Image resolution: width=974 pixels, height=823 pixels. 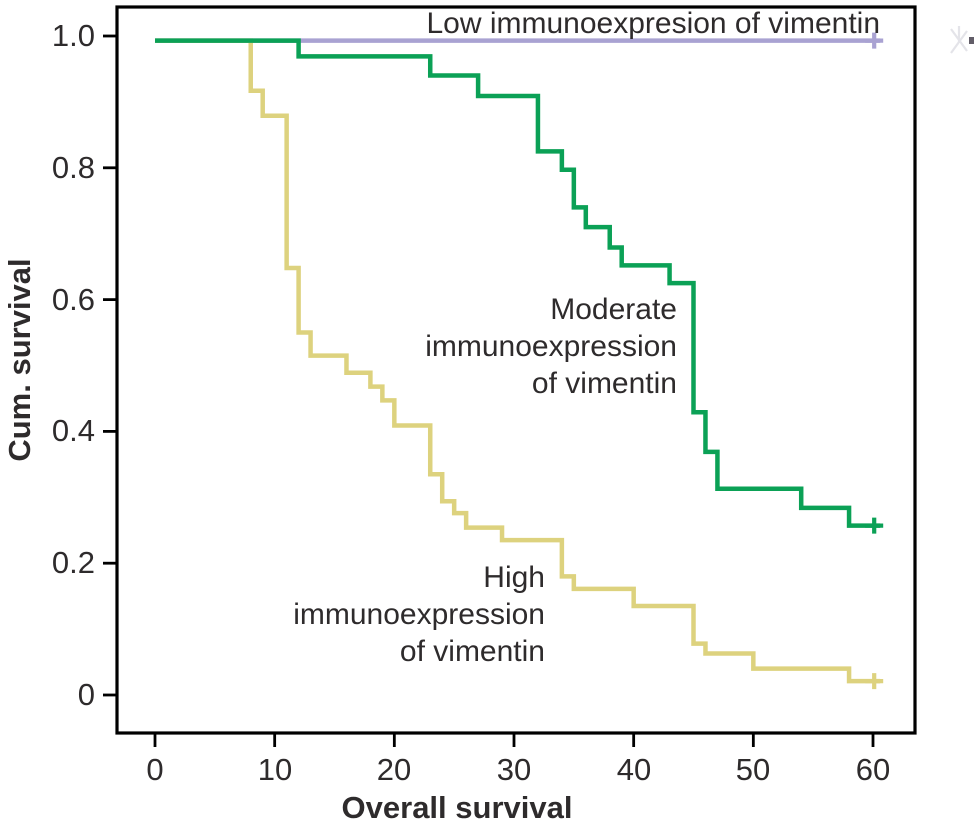 I want to click on x-tick-label: 0, so click(x=155, y=769).